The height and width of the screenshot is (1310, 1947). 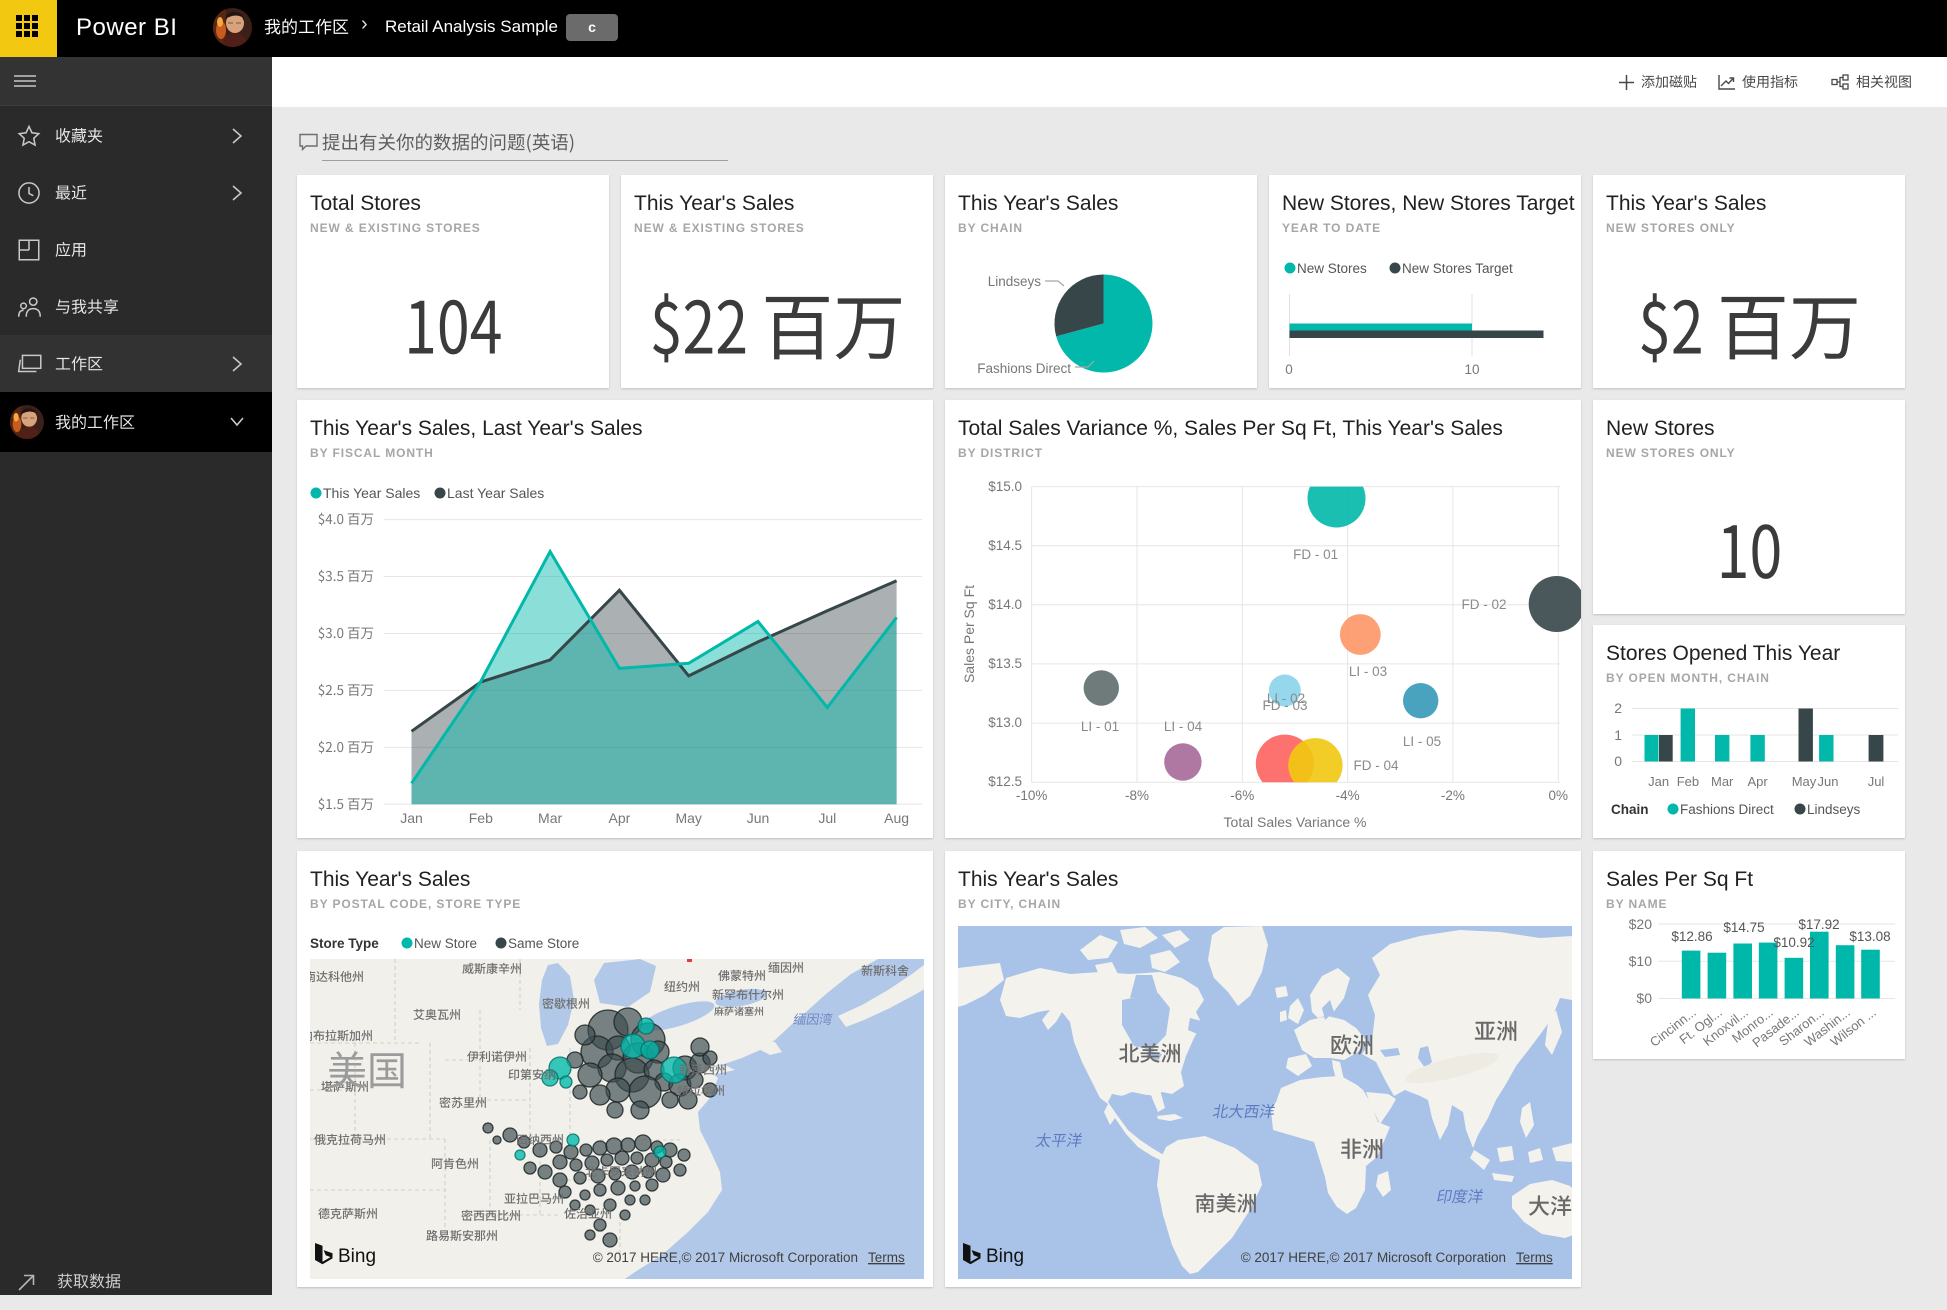 What do you see at coordinates (1376, 765) in the screenshot?
I see `svg-text: FD - 04` at bounding box center [1376, 765].